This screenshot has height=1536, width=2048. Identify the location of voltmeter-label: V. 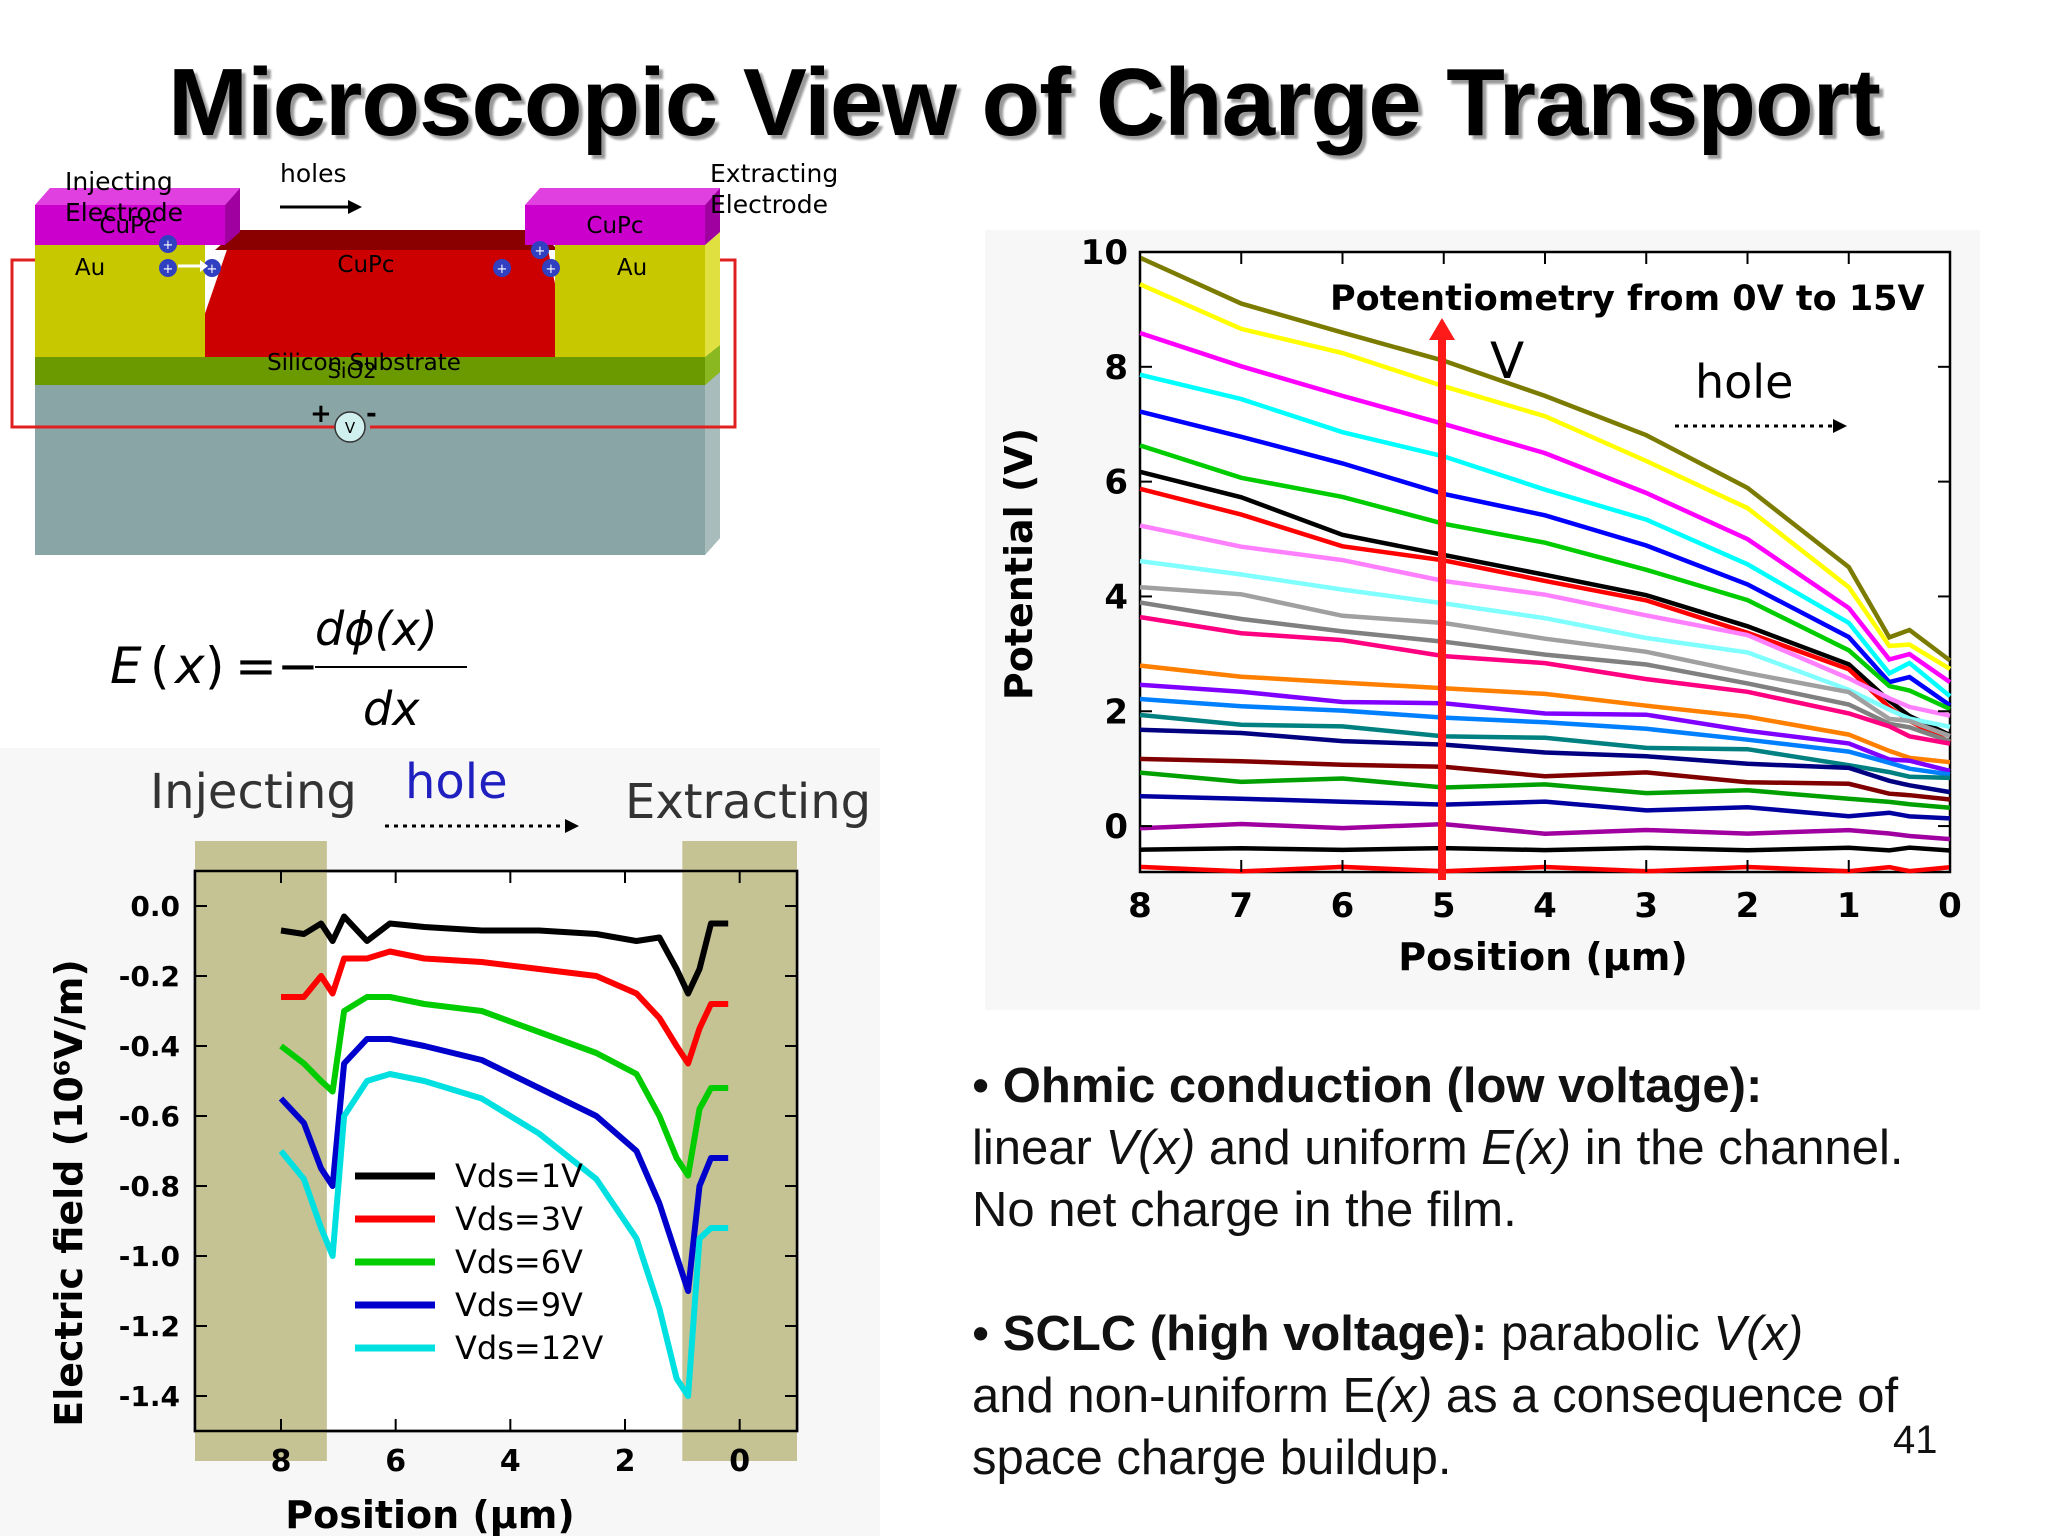
(350, 428).